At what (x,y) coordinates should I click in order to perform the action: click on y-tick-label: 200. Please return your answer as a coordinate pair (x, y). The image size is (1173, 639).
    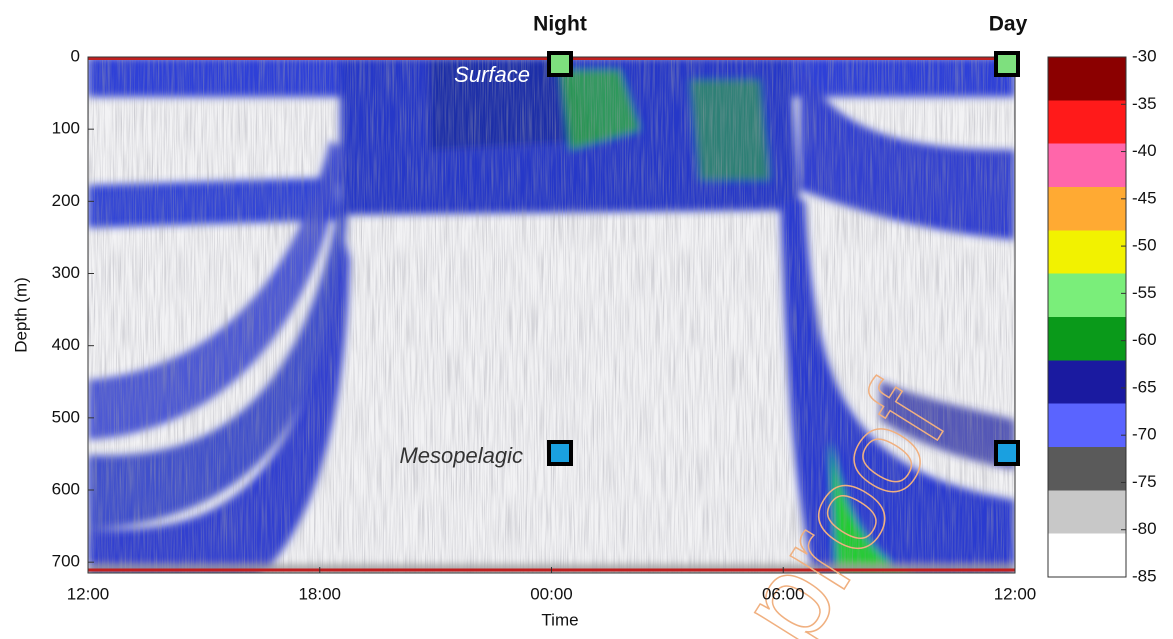
    Looking at the image, I should click on (66, 200).